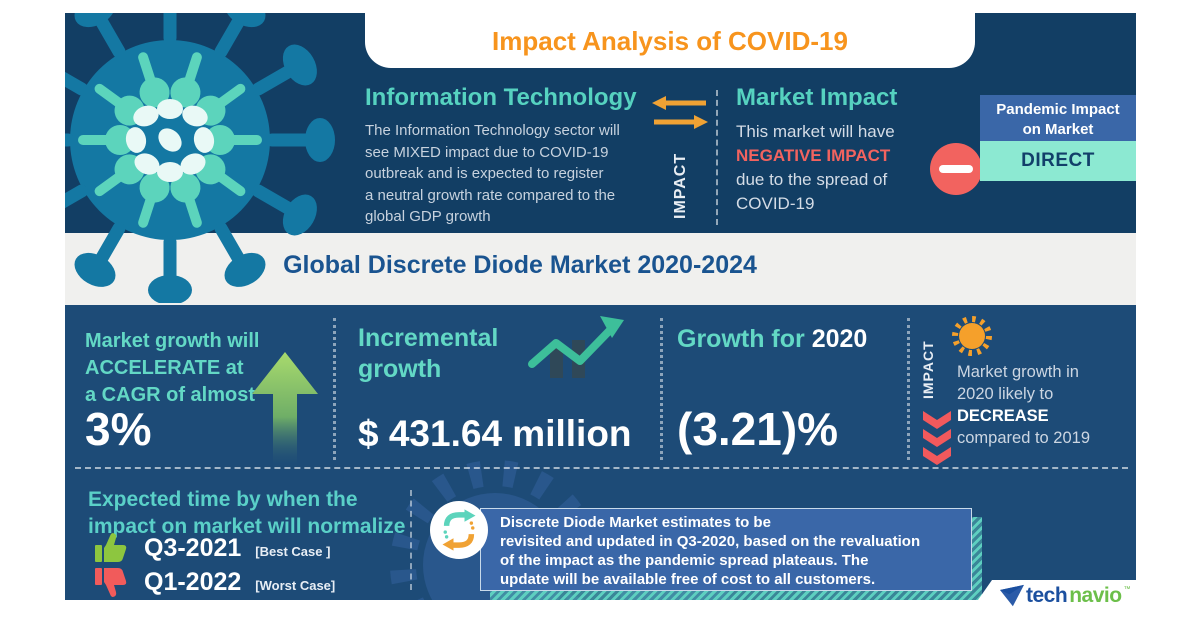 Image resolution: width=1200 pixels, height=627 pixels. What do you see at coordinates (972, 336) in the screenshot?
I see `sun-virus-icon` at bounding box center [972, 336].